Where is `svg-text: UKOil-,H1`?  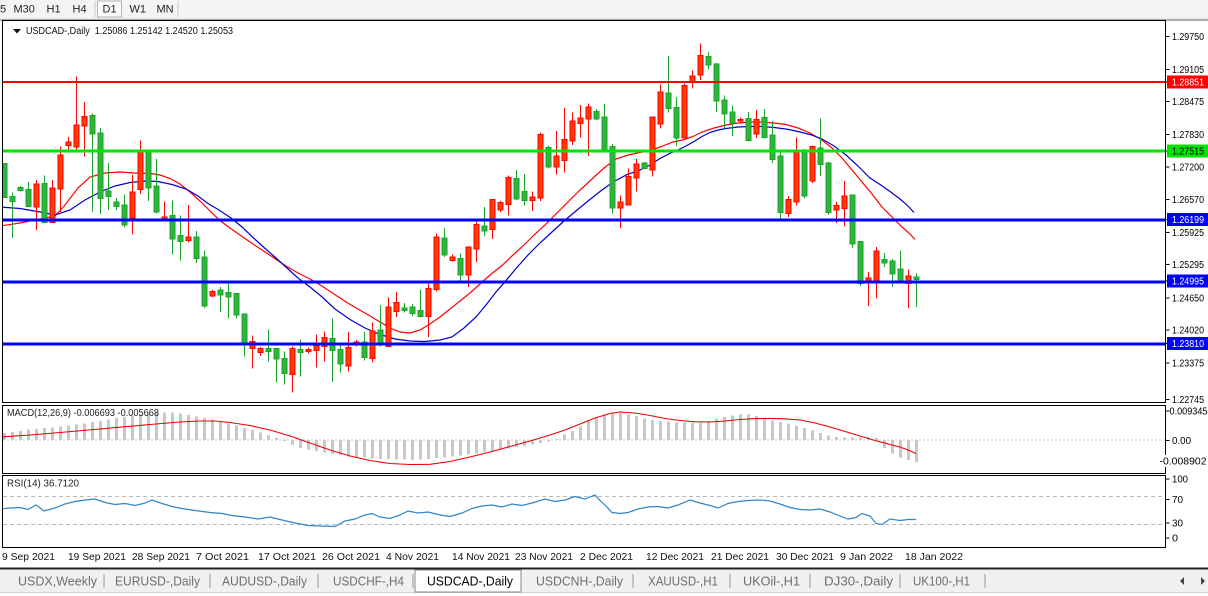 svg-text: UKOil-,H1 is located at coordinates (771, 581).